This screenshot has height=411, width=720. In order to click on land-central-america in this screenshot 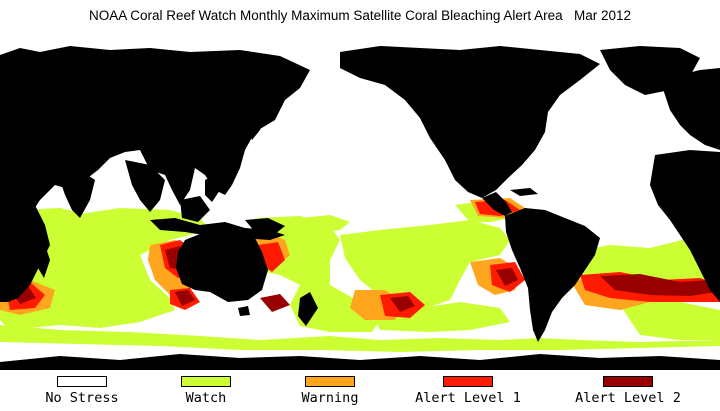, I will do `click(497, 204)`.